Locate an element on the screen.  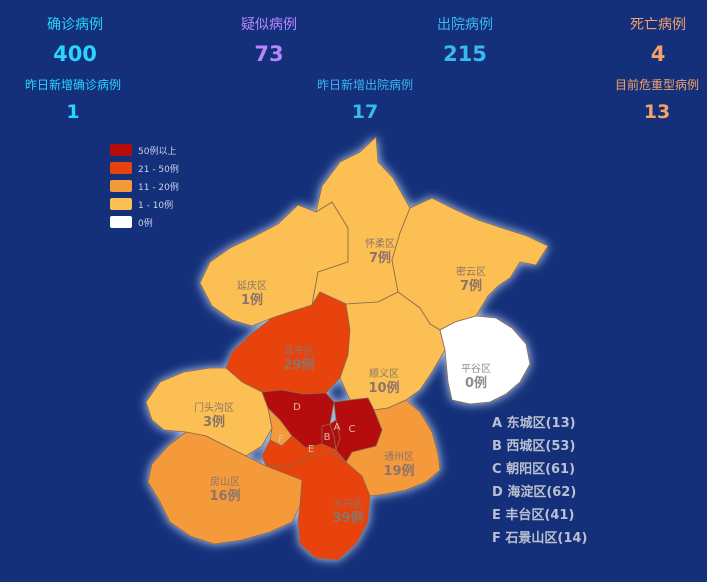
legend-label: 11 - 20例 is located at coordinates (158, 187).